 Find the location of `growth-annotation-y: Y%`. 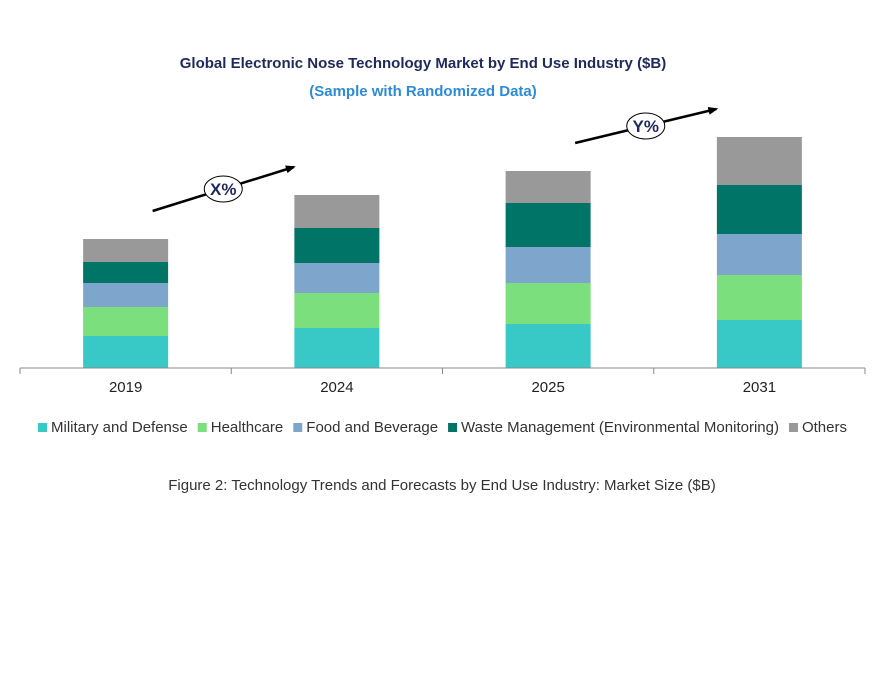

growth-annotation-y: Y% is located at coordinates (646, 125).